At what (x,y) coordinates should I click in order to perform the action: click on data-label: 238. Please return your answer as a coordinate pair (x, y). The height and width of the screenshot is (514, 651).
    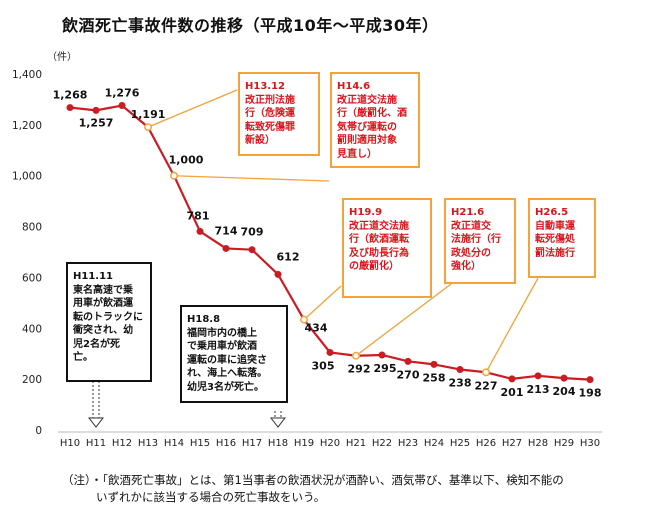
    Looking at the image, I should click on (460, 382).